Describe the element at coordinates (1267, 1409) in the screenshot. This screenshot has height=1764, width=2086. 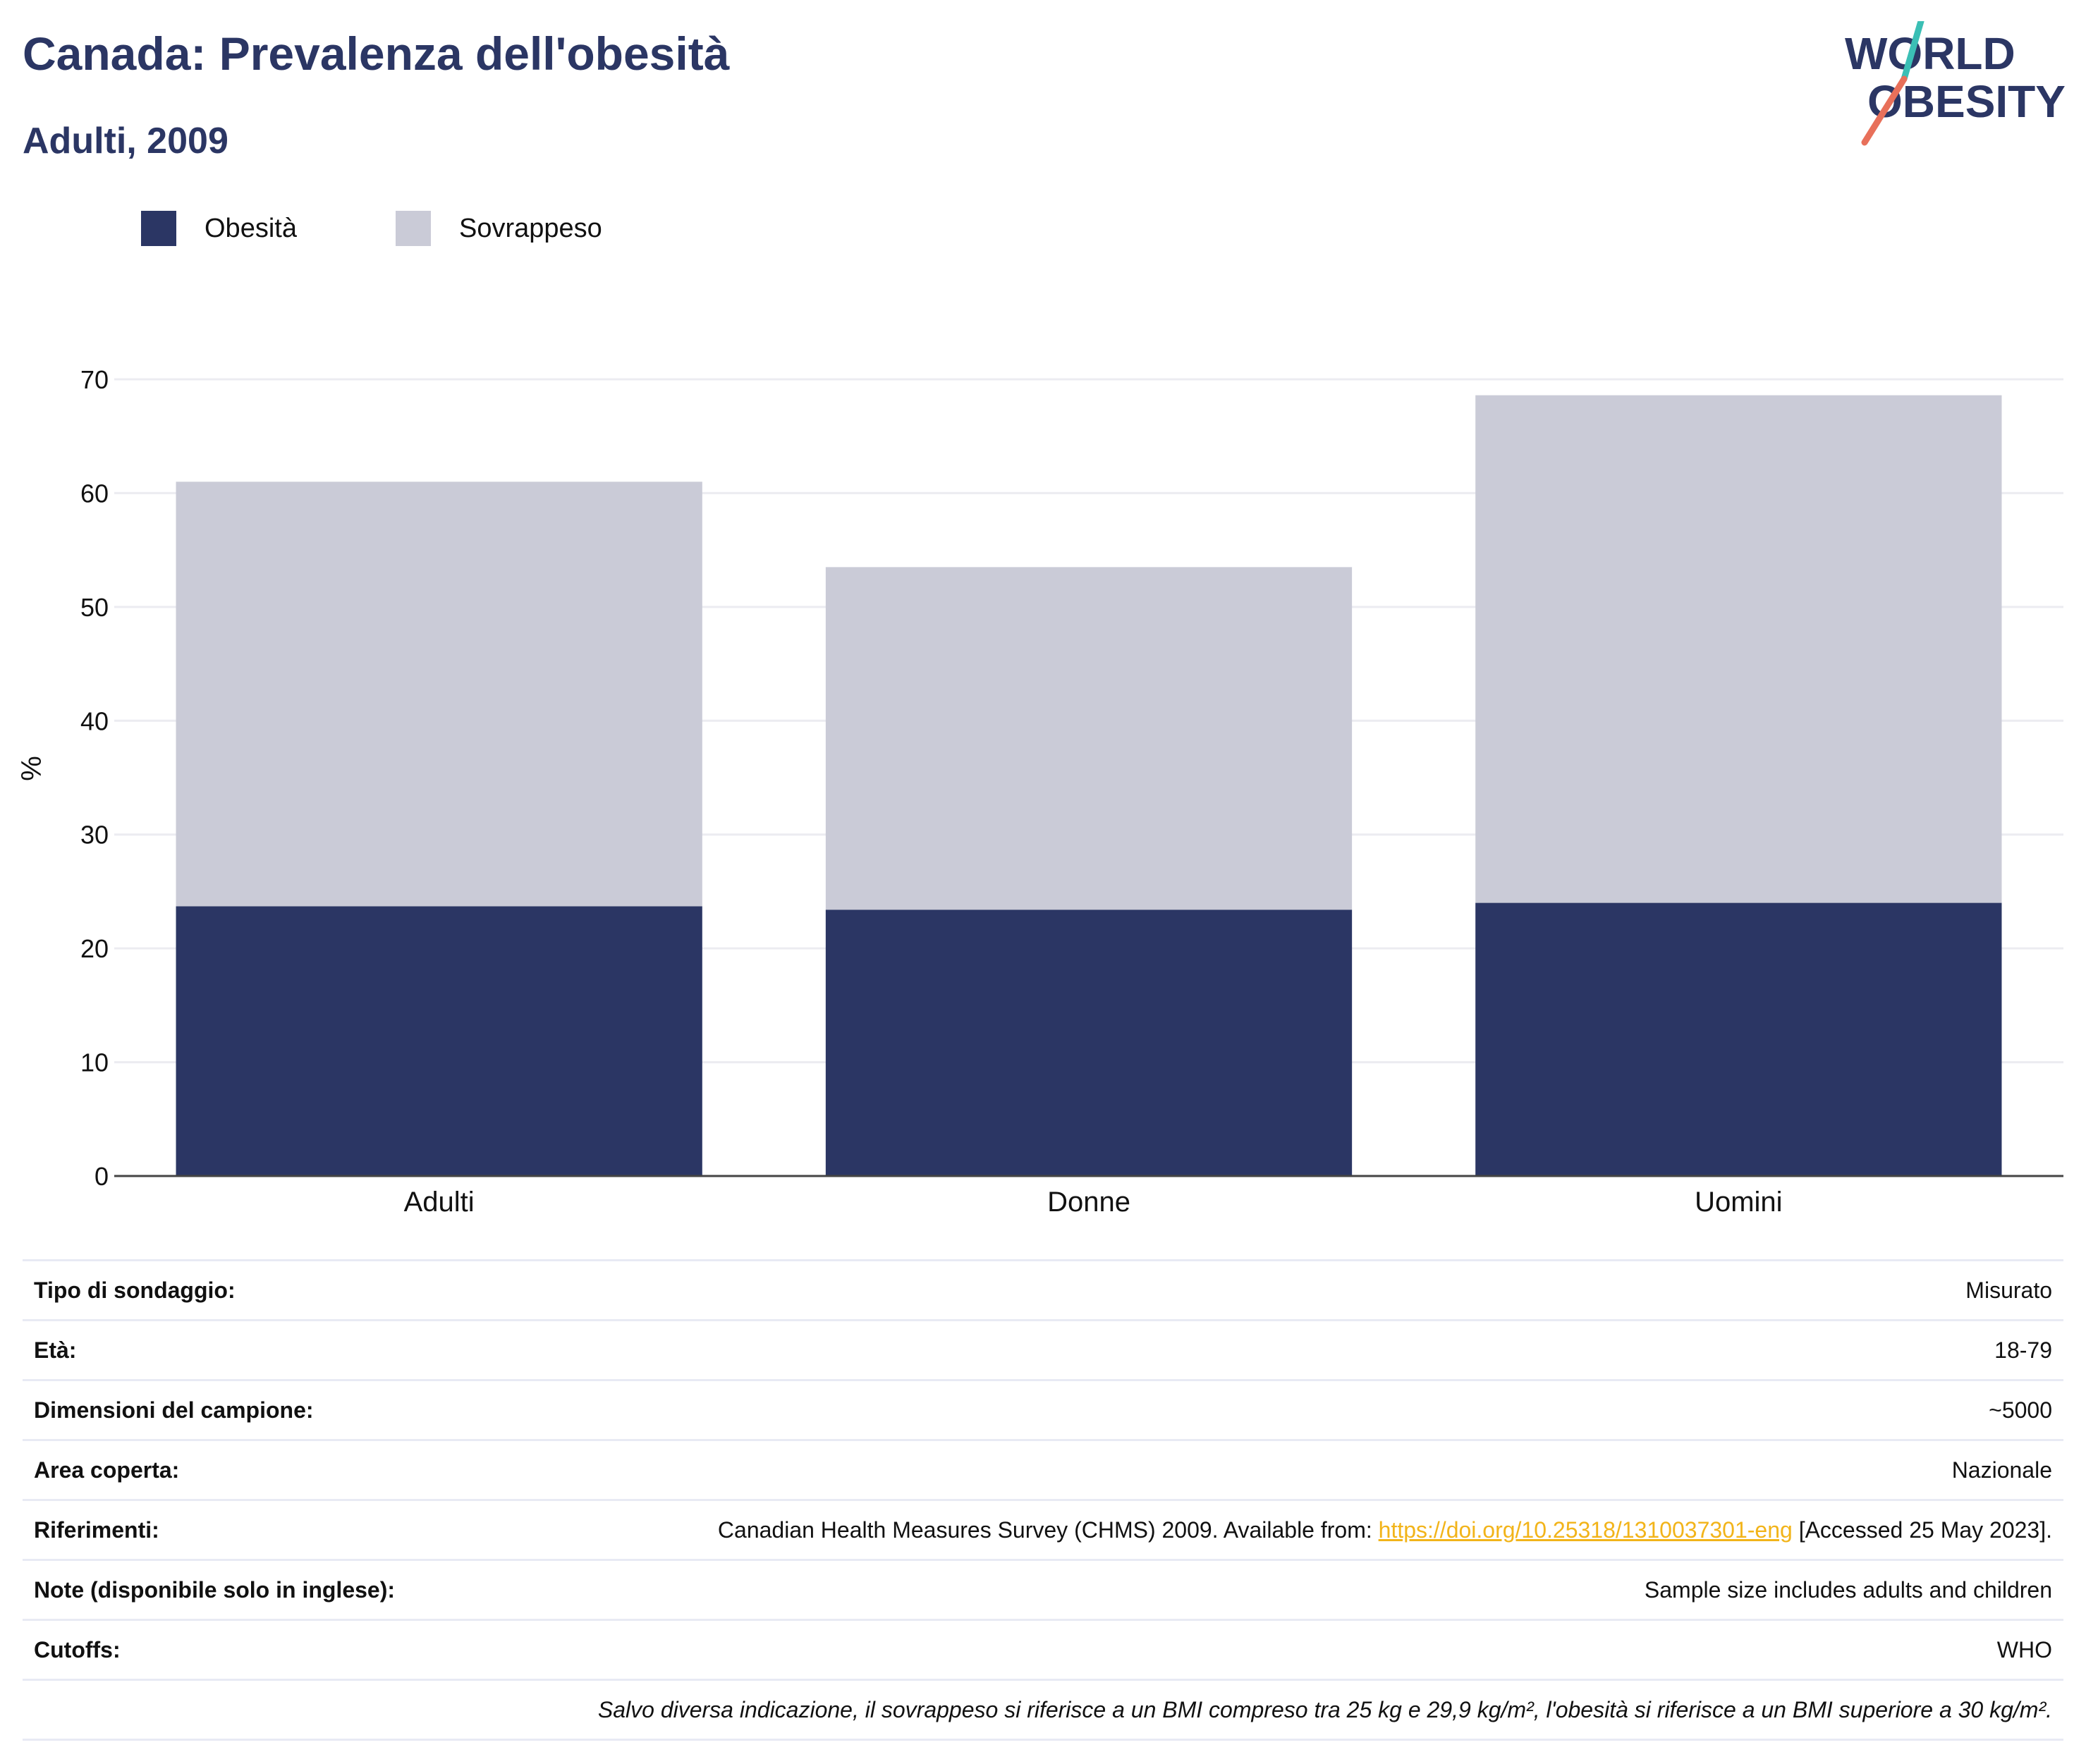
I see `info-value-sample-size: ~5000` at that location.